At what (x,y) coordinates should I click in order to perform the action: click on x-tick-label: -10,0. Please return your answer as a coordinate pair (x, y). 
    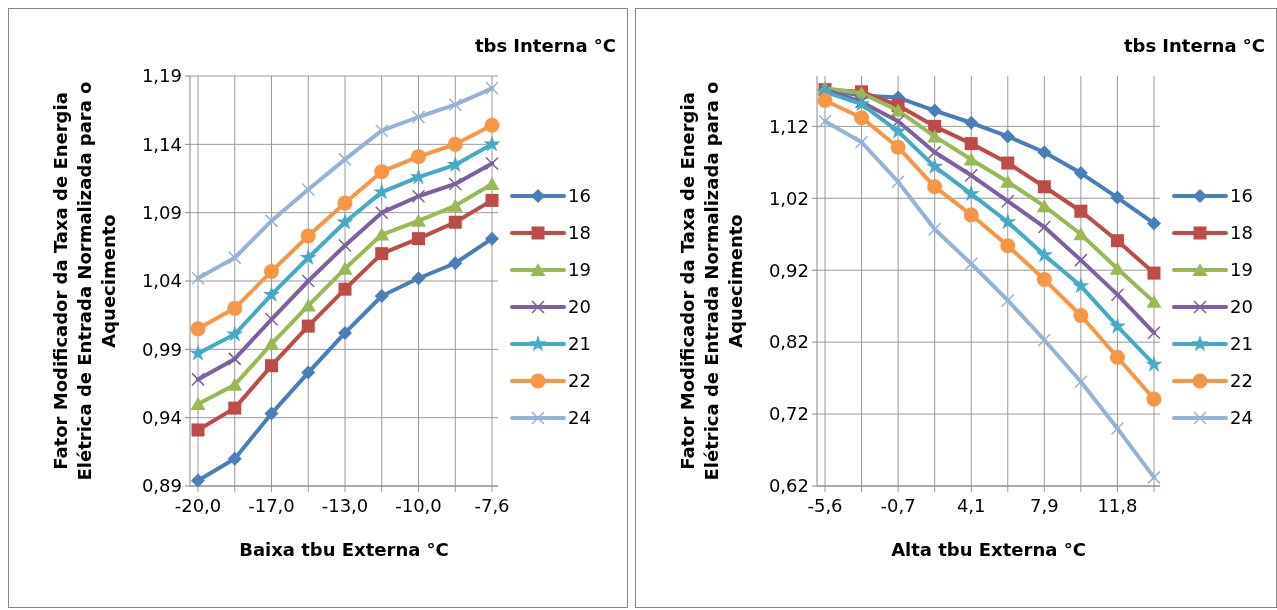
    Looking at the image, I should click on (418, 505).